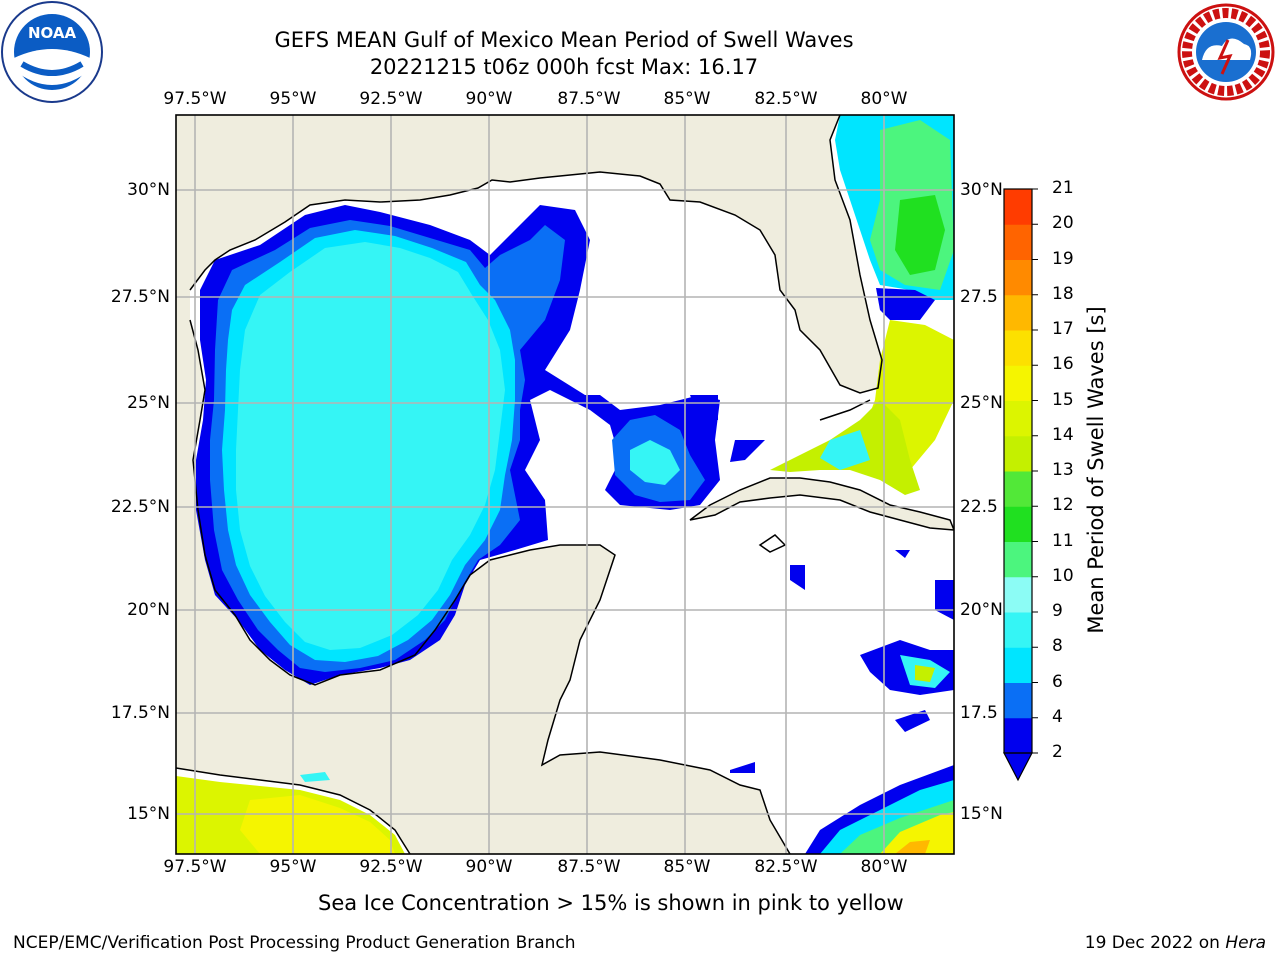 The width and height of the screenshot is (1280, 960). I want to click on chart-subtitle: 20221215 t06z 000h fcst Max: 16.17, so click(564, 67).